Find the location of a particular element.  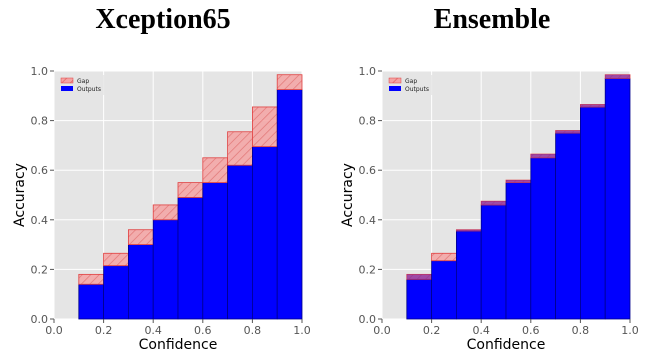

chart-title: Ensemble is located at coordinates (492, 19).